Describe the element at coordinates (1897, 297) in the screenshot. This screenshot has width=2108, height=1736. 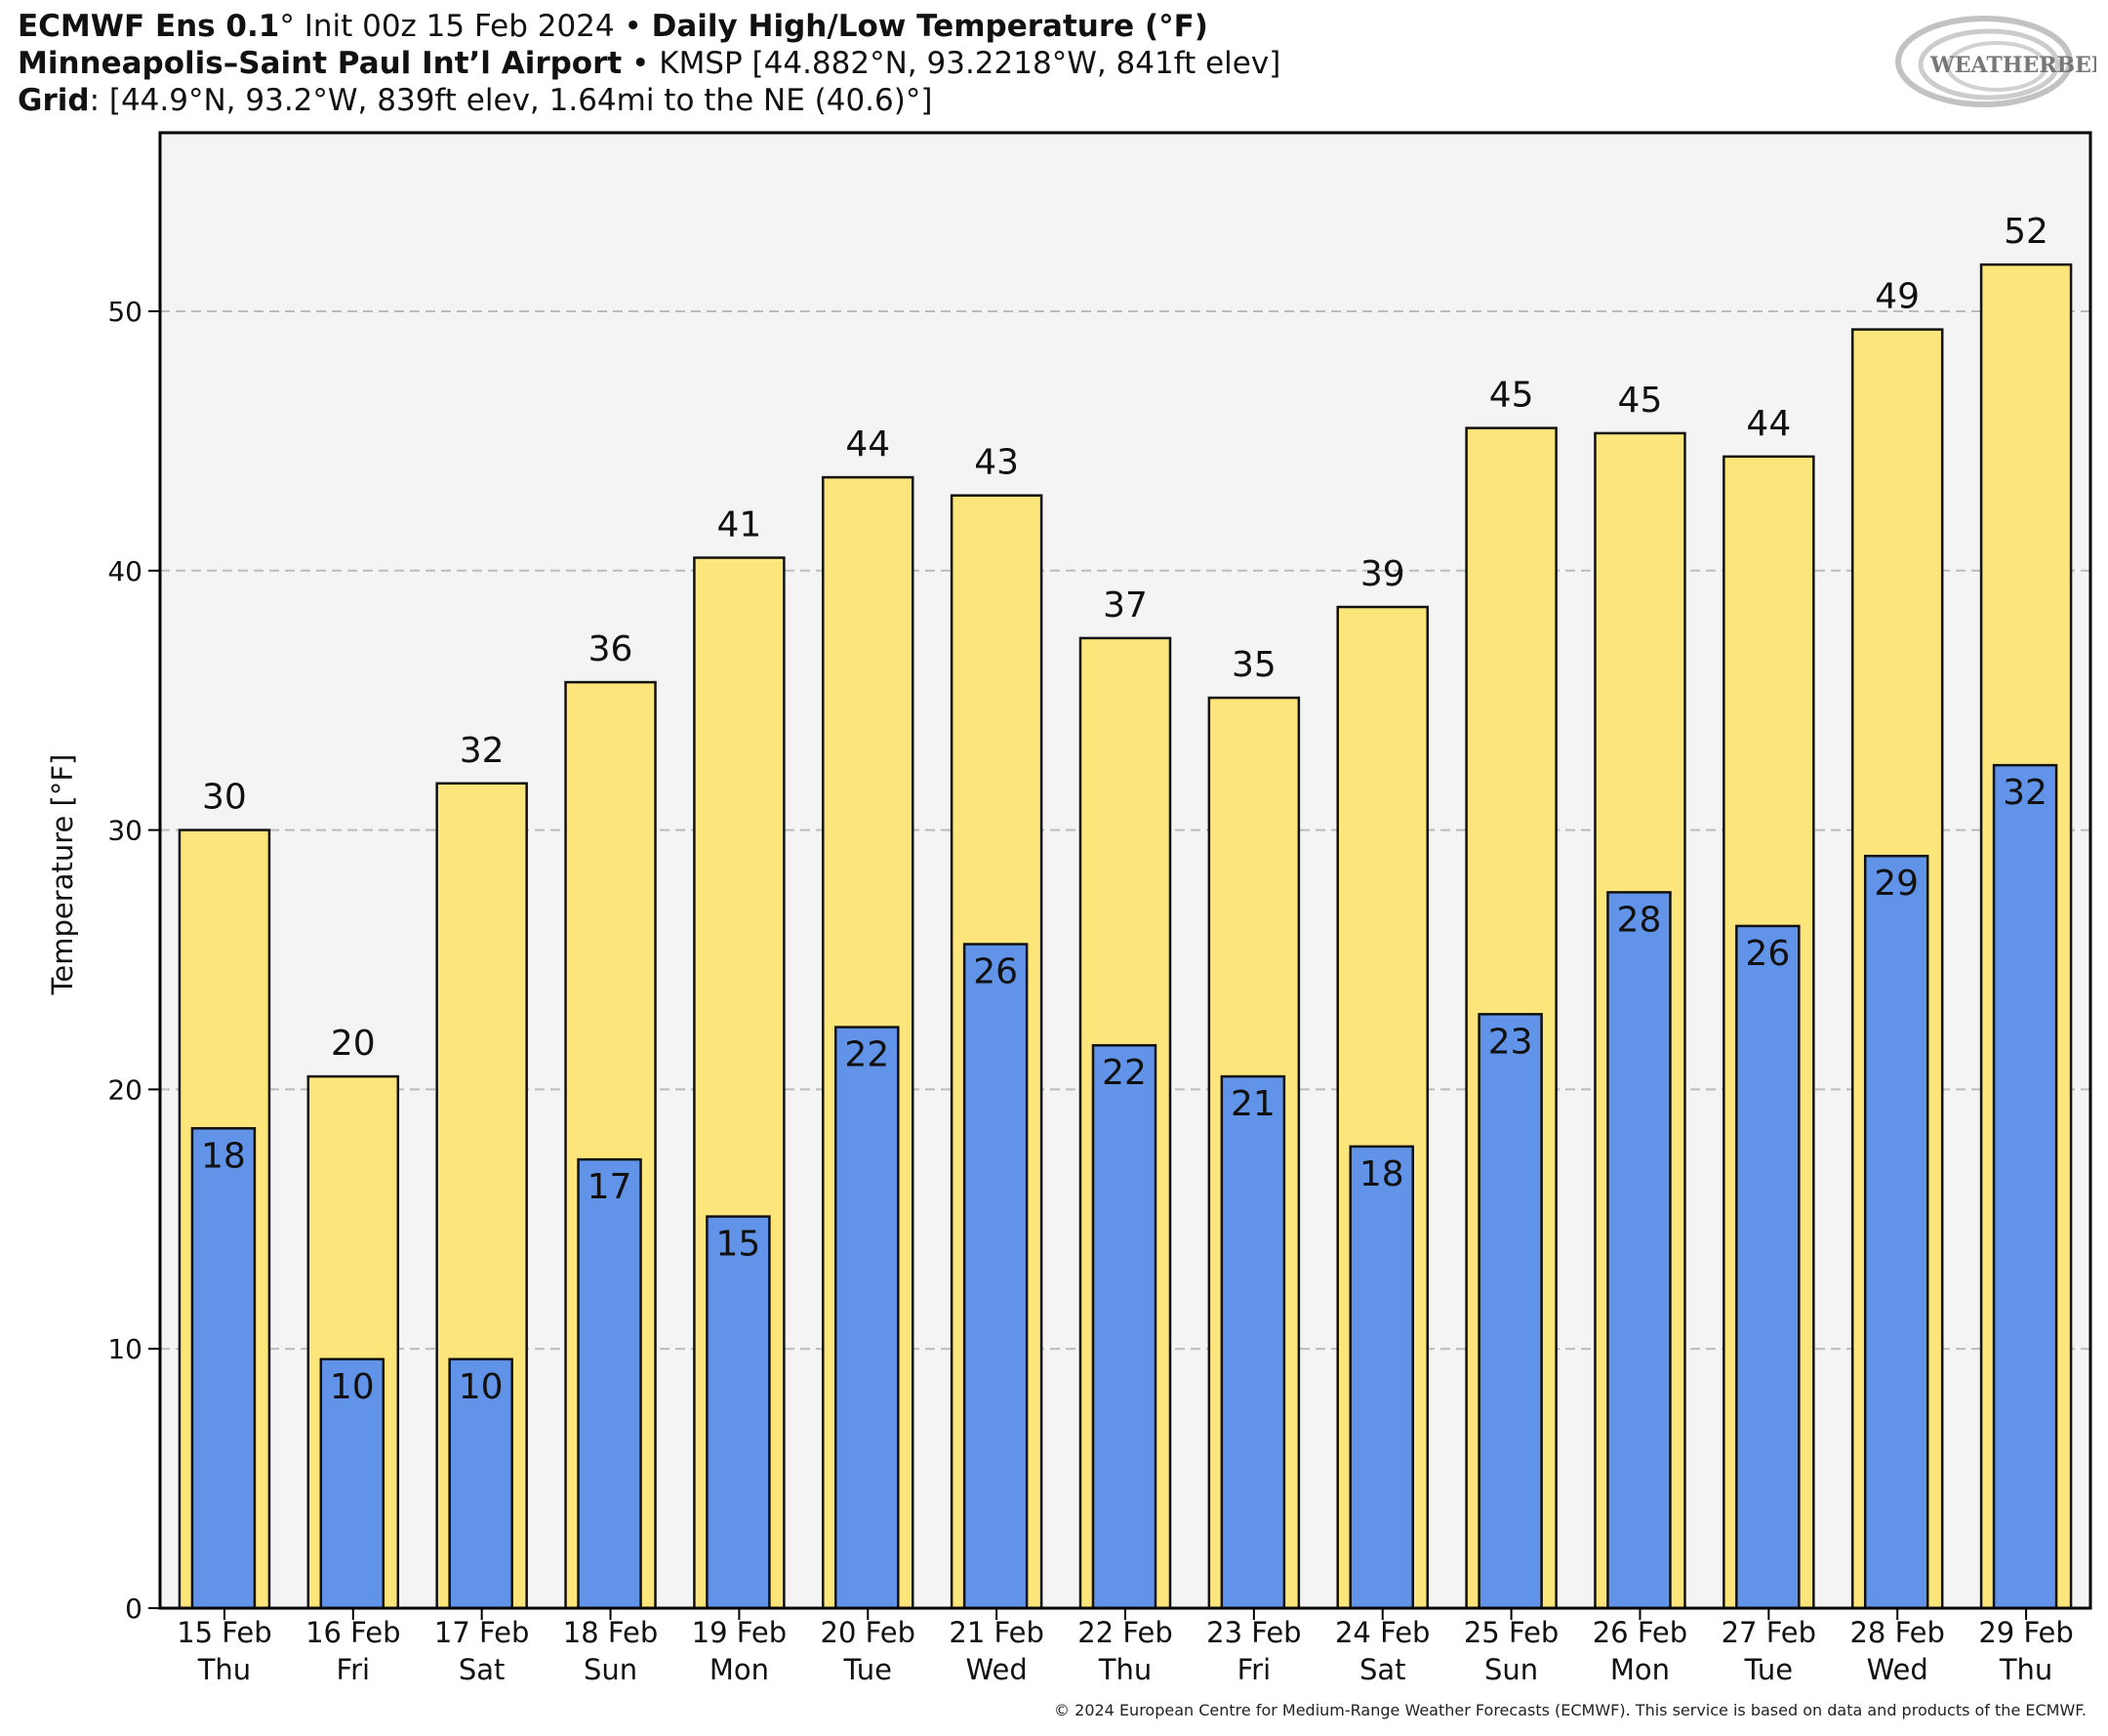
I see `high-label: 49` at that location.